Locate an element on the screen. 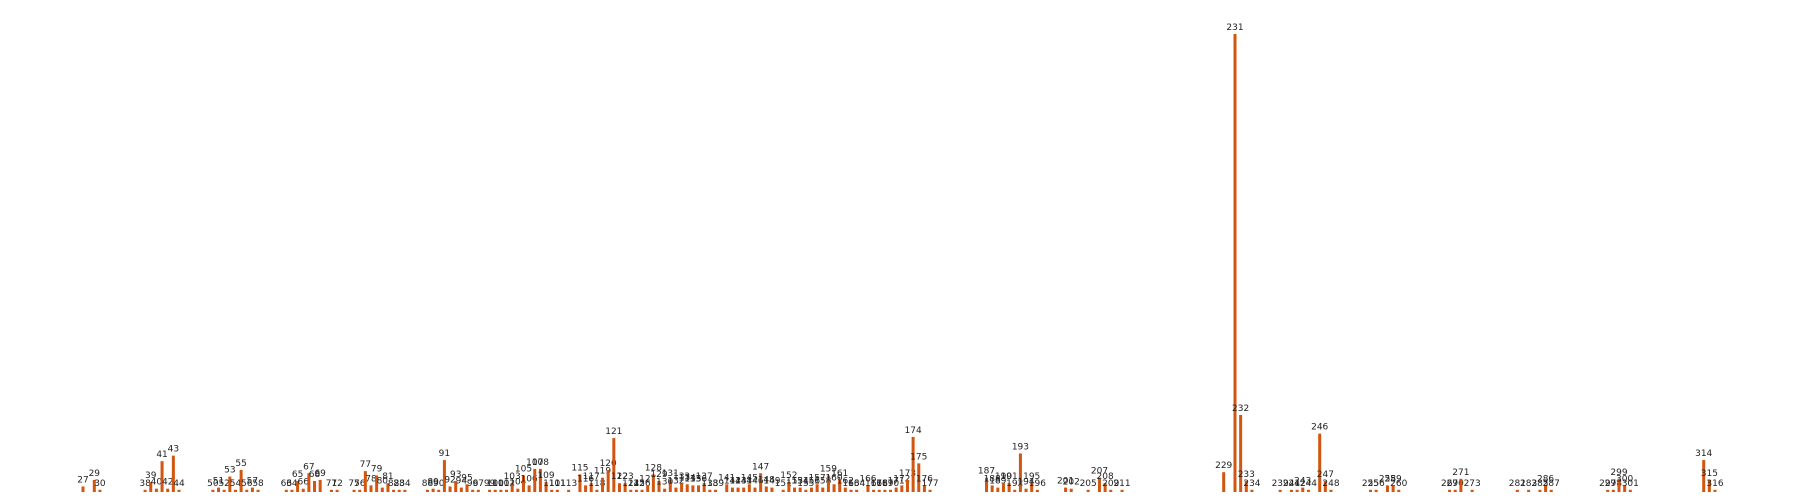 This screenshot has height=500, width=1800. bar-label: 78 is located at coordinates (371, 479).